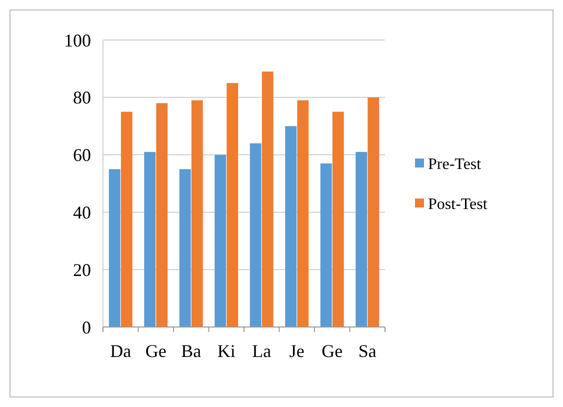  I want to click on x-tick-label: Sa, so click(367, 351).